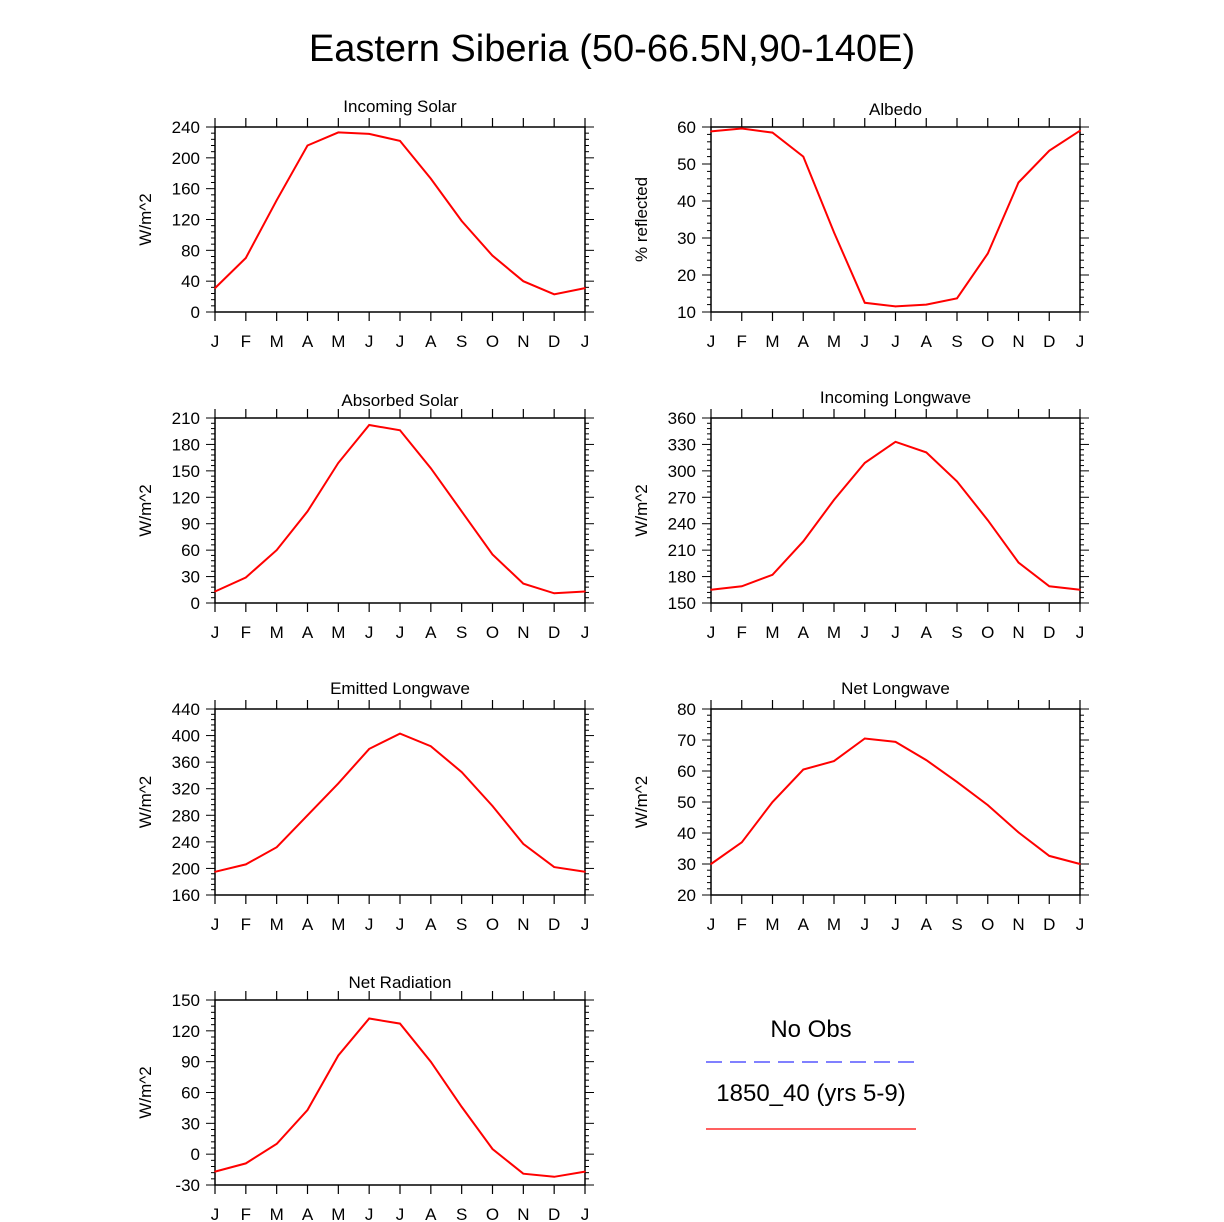 This screenshot has width=1224, height=1222. What do you see at coordinates (895, 109) in the screenshot?
I see `panel-title: Albedo` at bounding box center [895, 109].